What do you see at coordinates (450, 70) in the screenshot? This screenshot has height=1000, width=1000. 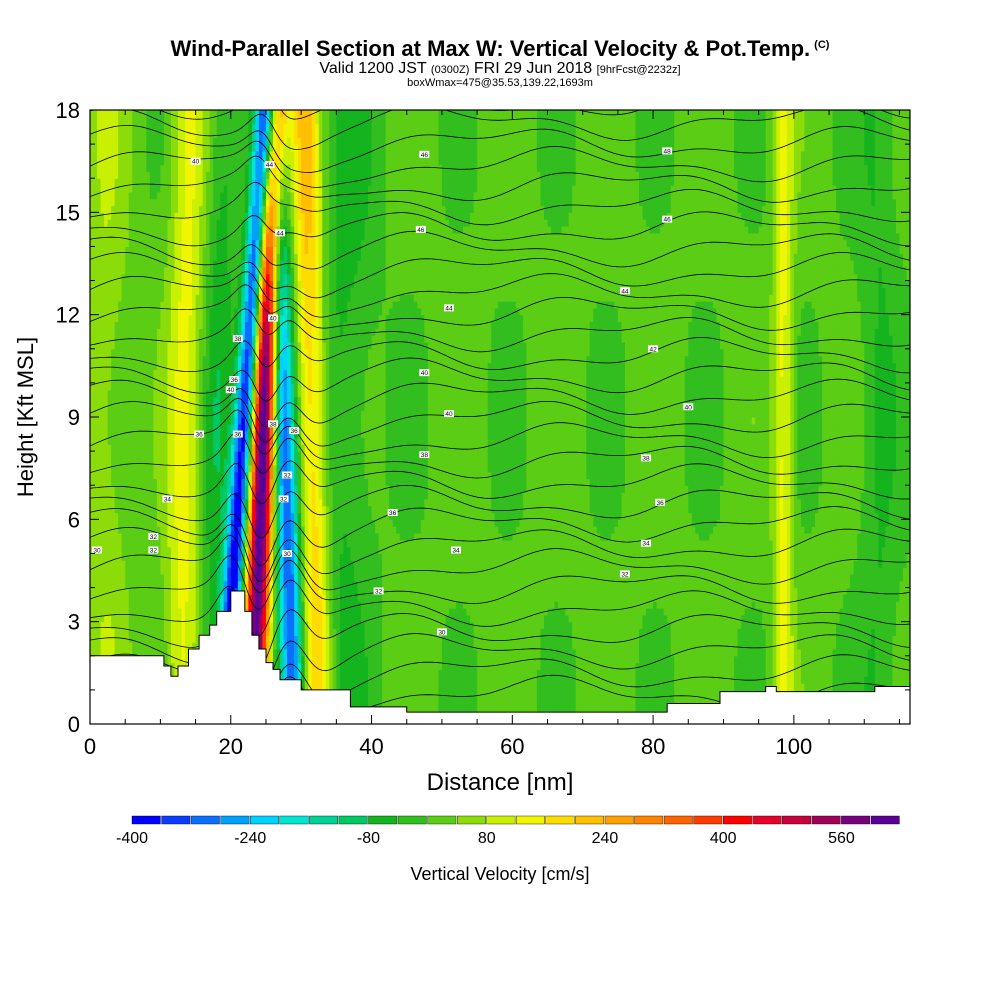 I see `valid-utc: (0300Z)` at bounding box center [450, 70].